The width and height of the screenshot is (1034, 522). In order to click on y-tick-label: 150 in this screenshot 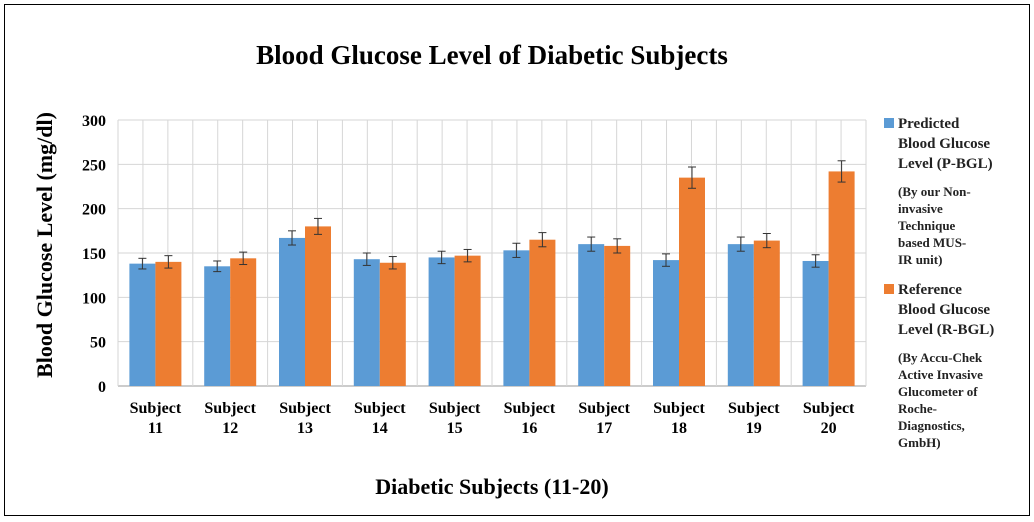, I will do `click(94, 254)`.